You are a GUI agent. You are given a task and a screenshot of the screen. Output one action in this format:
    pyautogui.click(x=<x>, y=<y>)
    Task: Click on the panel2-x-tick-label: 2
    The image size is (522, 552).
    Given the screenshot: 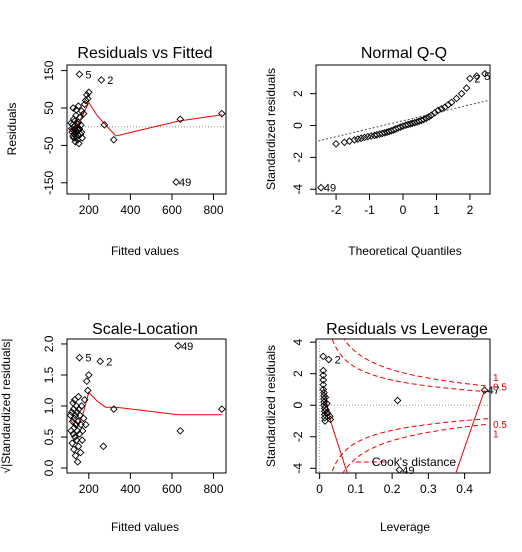 What is the action you would take?
    pyautogui.click(x=470, y=210)
    